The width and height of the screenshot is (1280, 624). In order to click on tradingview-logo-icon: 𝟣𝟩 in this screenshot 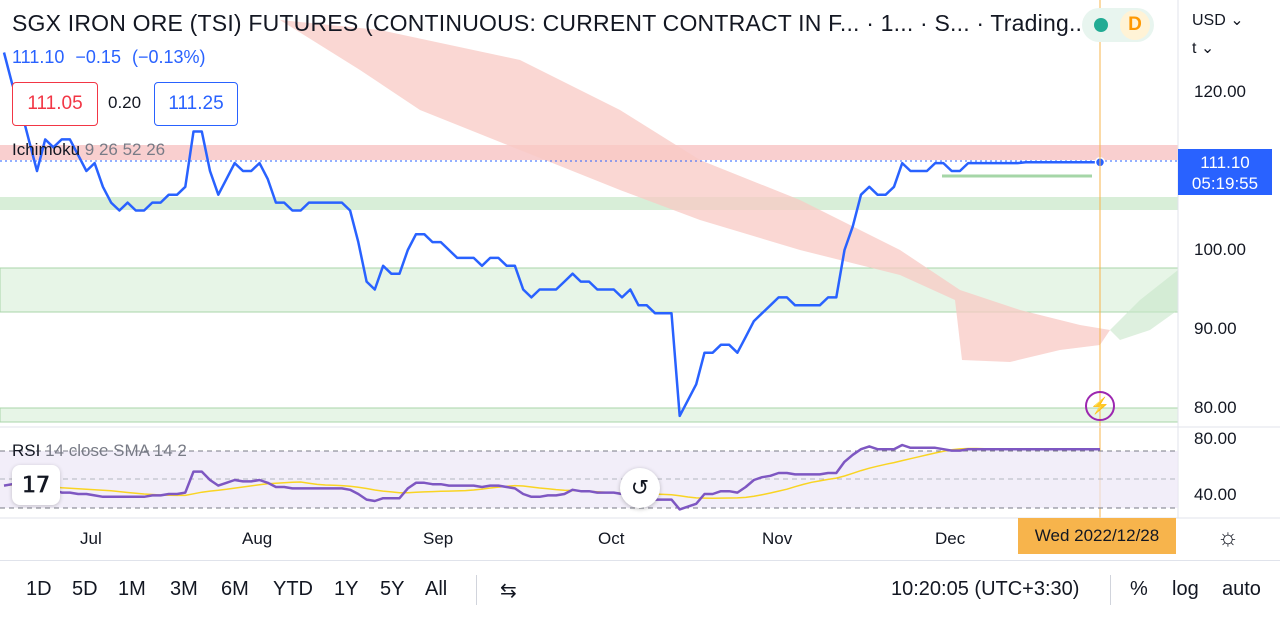, I will do `click(36, 485)`.